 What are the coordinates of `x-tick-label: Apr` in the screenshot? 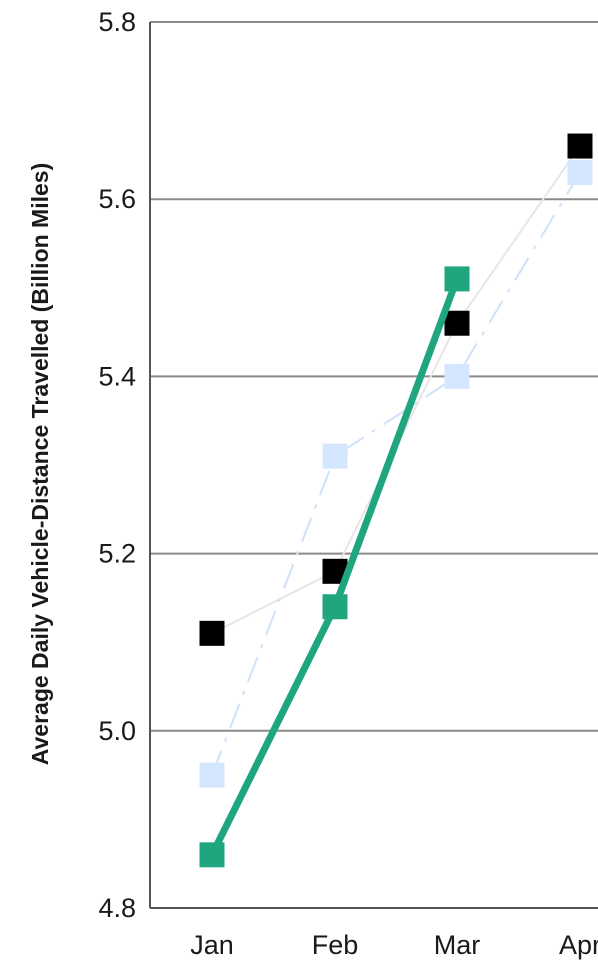 It's located at (578, 945).